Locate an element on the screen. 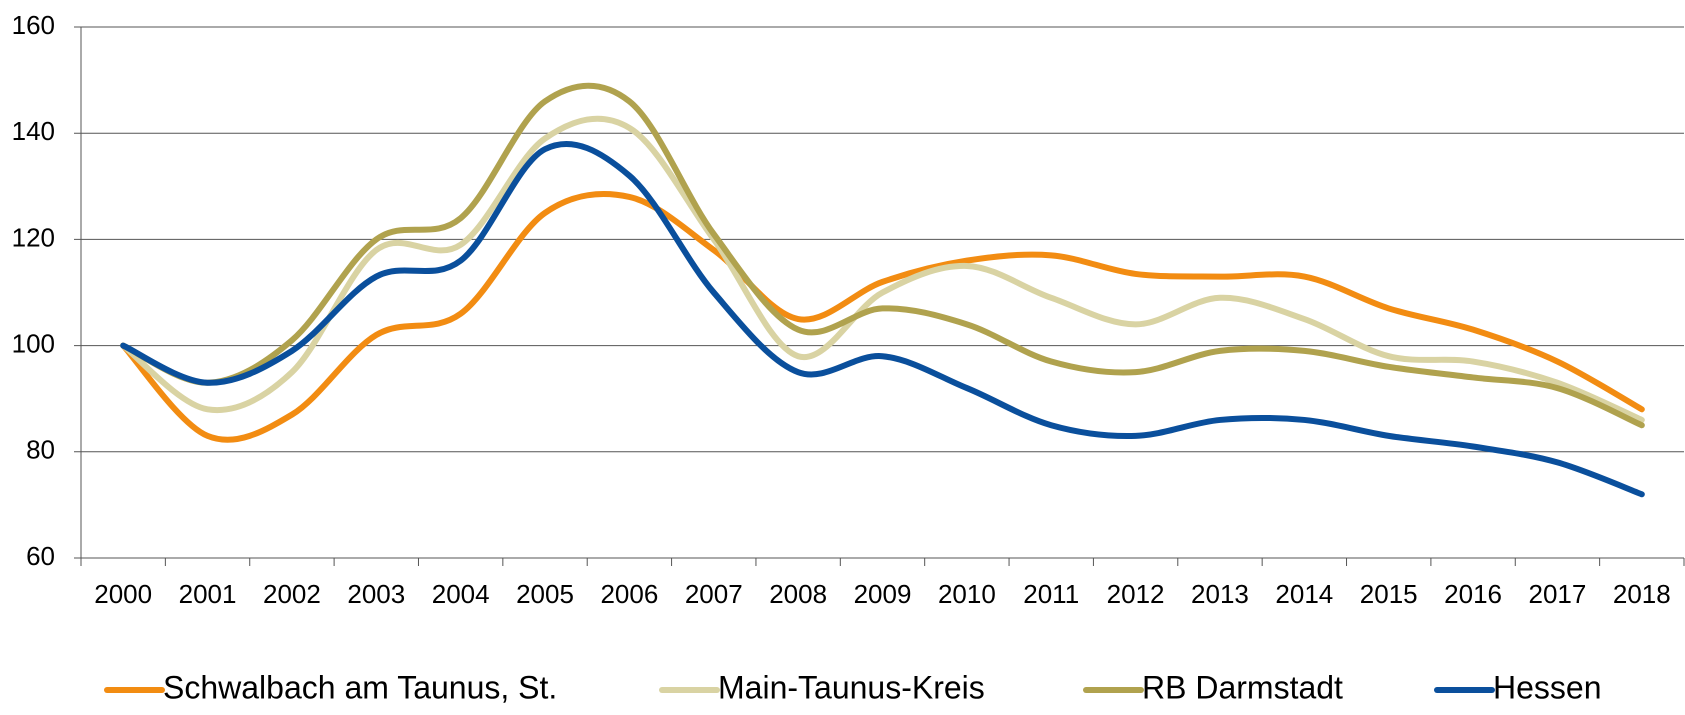 Image resolution: width=1685 pixels, height=715 pixels. y-tick-label: 140 is located at coordinates (33, 131).